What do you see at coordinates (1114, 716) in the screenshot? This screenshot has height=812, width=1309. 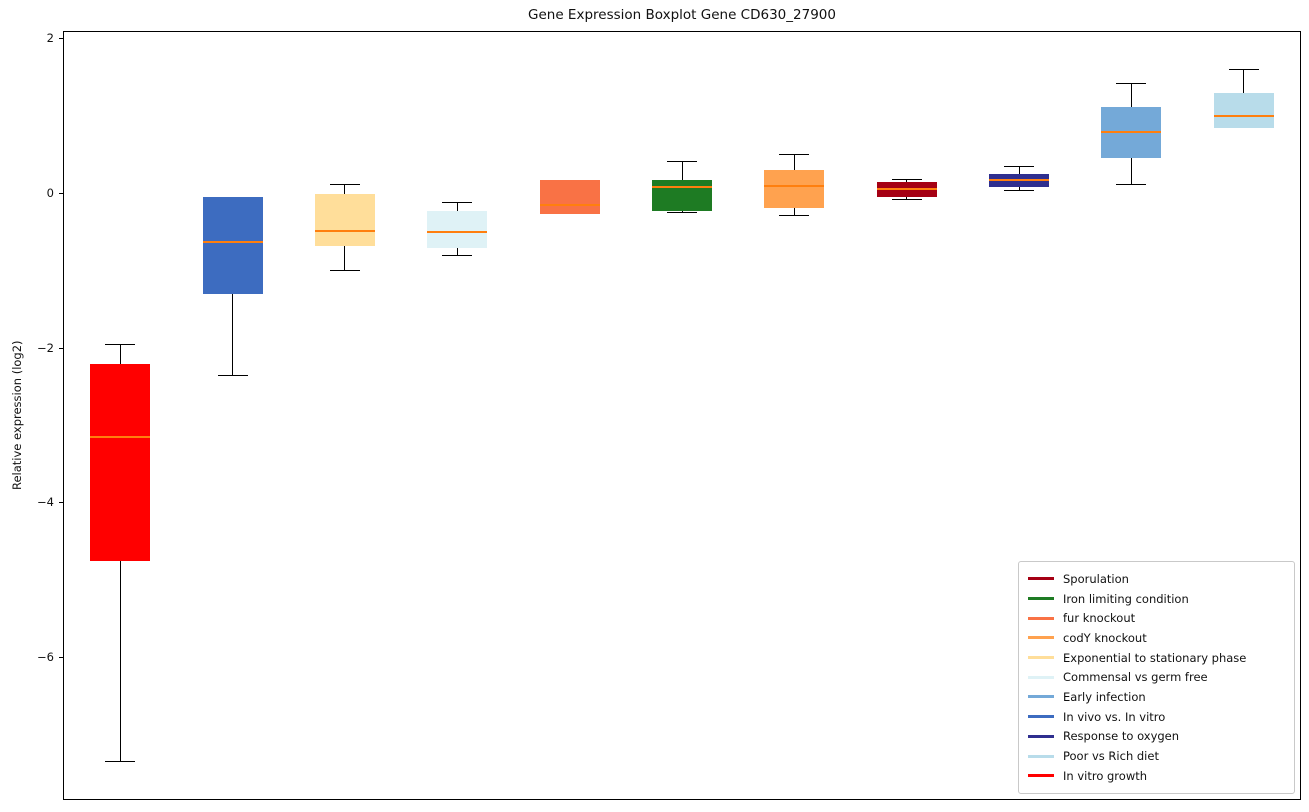 I see `legend-label: In vivo vs. In vitro` at bounding box center [1114, 716].